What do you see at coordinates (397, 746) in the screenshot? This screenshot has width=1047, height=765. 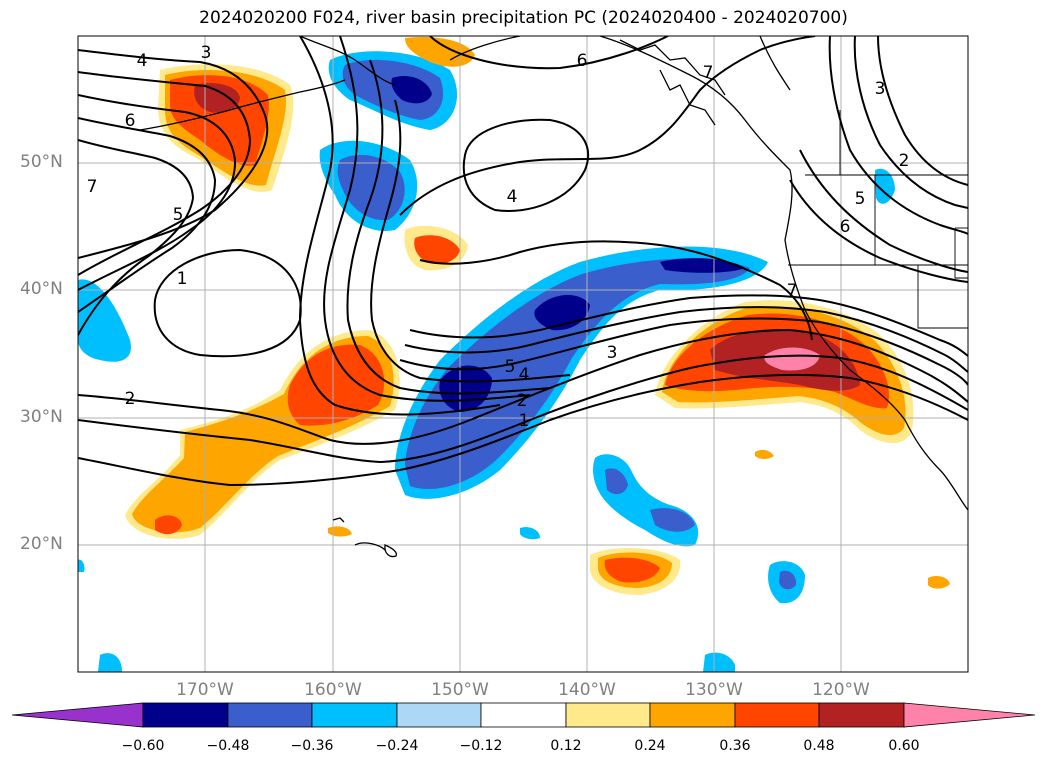 I see `colorbar-tick-label: −0.24` at bounding box center [397, 746].